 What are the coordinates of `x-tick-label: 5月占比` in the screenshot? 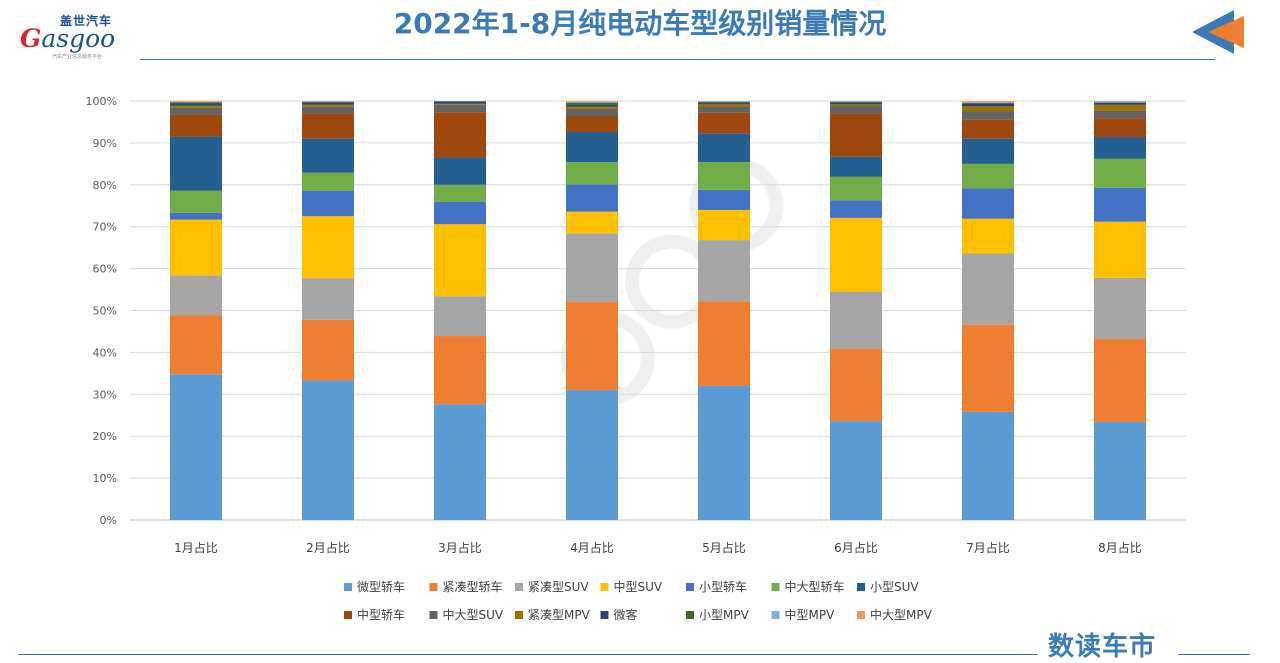 It's located at (724, 547).